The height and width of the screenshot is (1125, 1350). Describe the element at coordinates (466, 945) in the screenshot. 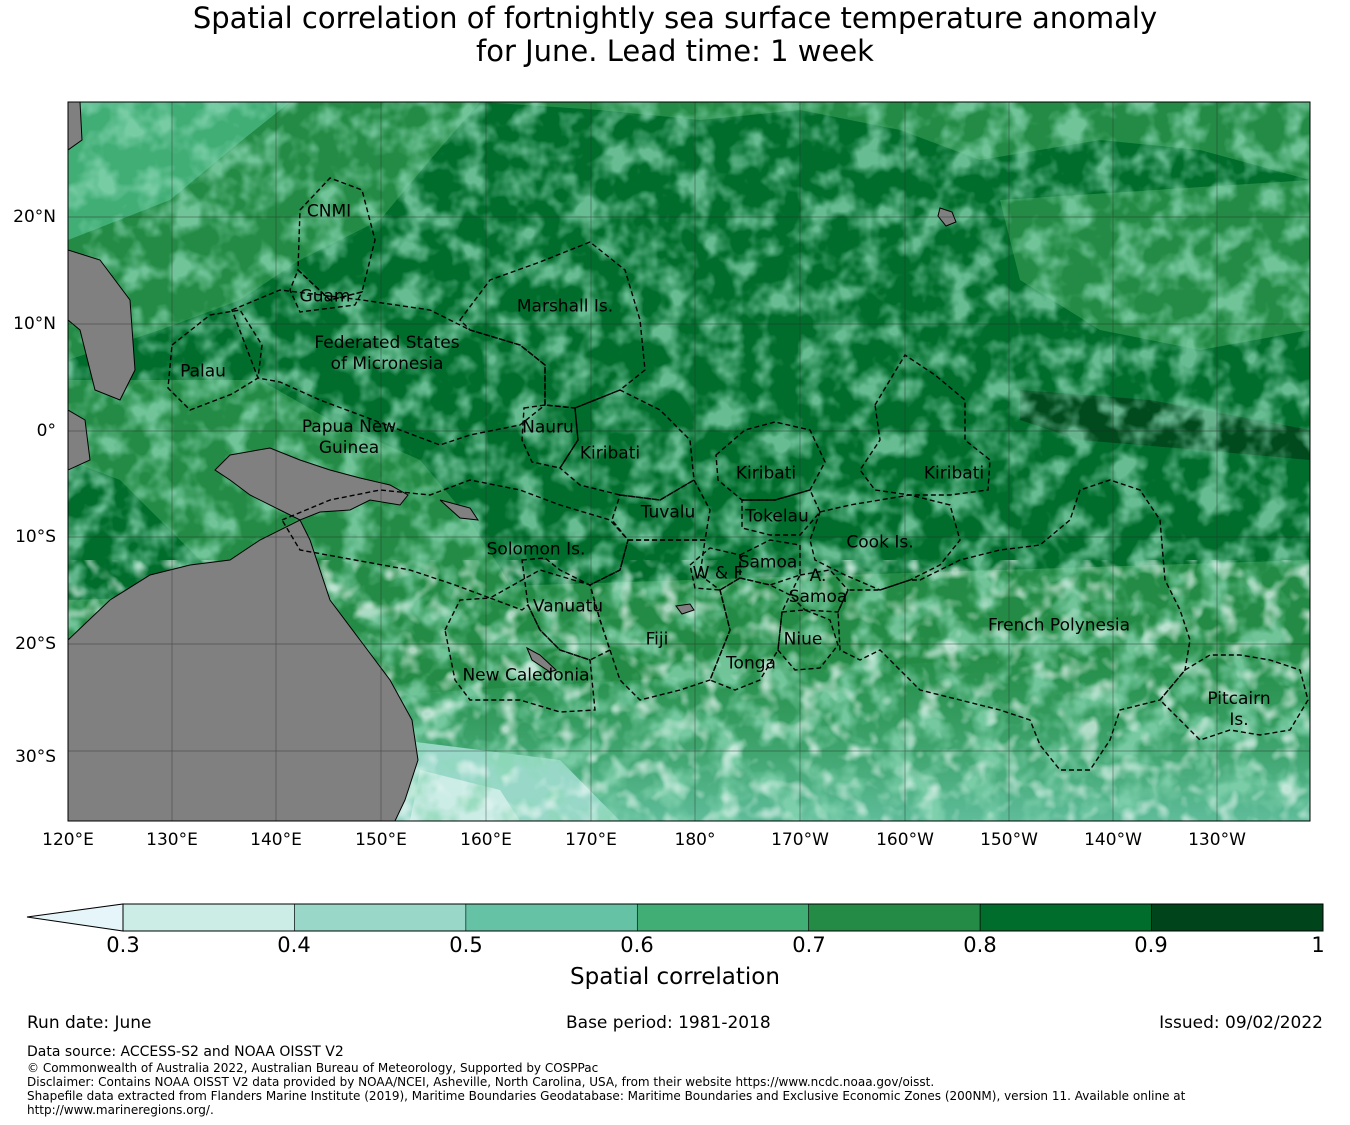

I see `colorbar-tick: 0.5` at that location.